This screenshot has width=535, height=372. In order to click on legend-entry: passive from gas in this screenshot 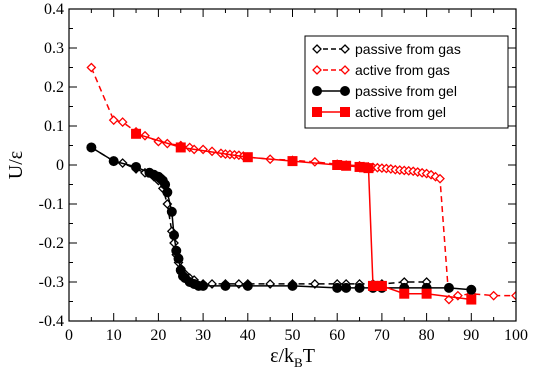, I will do `click(386, 49)`.